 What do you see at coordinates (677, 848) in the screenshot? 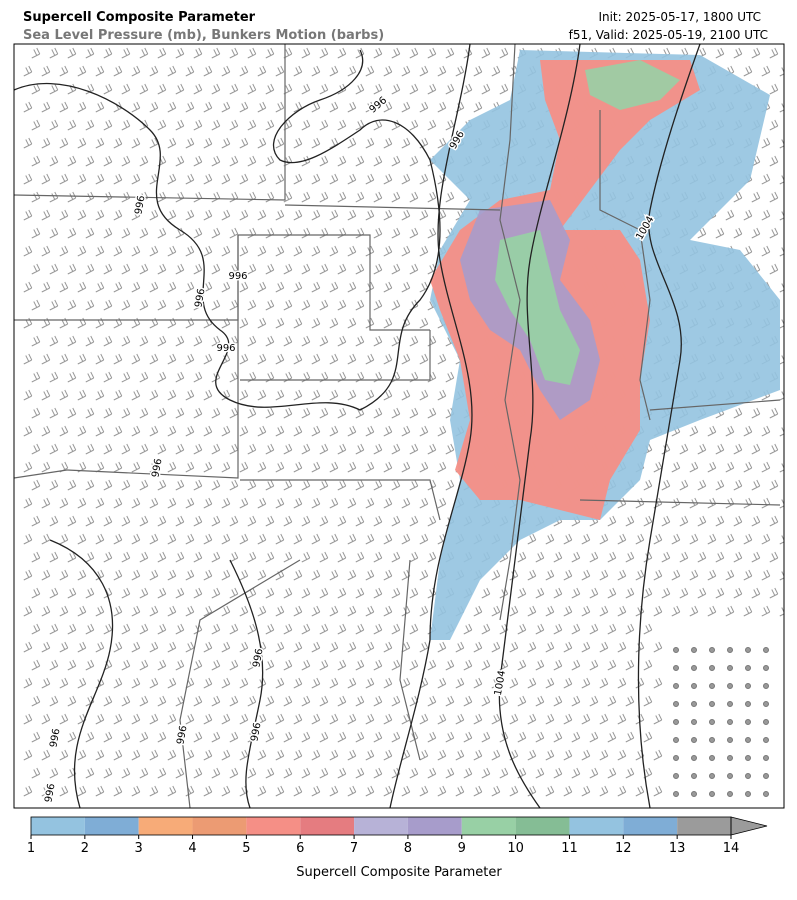
I see `colorbar-tick-label: 13` at bounding box center [677, 848].